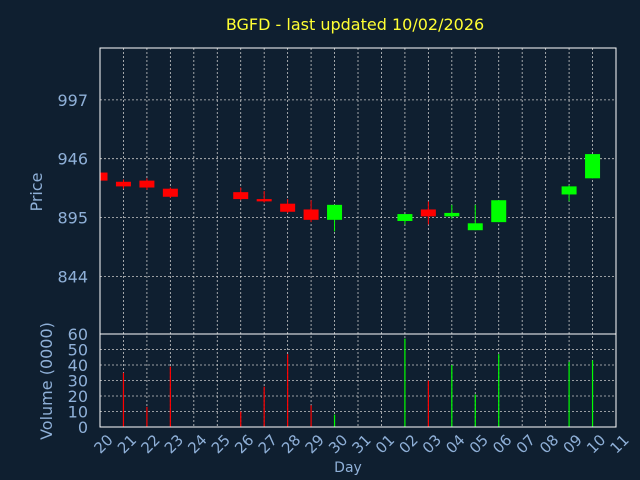  Describe the element at coordinates (78, 412) in the screenshot. I see `volume-tick-label: 10` at that location.